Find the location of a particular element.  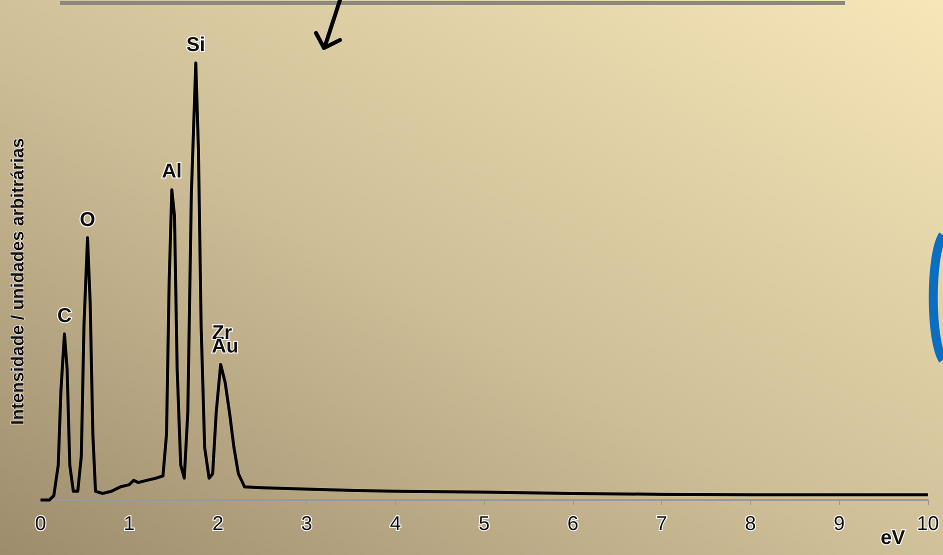

x-tick-label: 7 is located at coordinates (662, 524).